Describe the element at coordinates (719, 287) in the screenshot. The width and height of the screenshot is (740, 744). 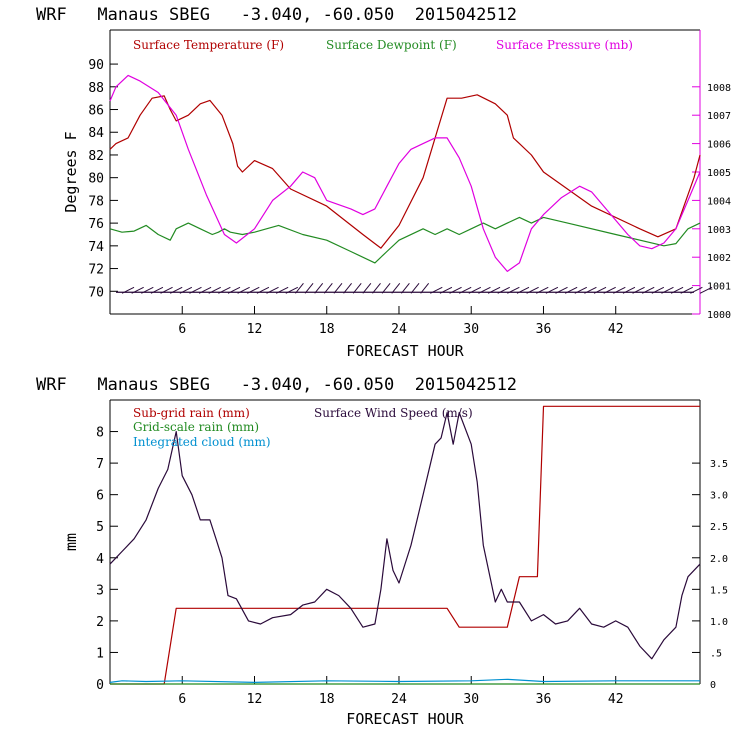
I see `right-y-tick-label: 1001` at that location.